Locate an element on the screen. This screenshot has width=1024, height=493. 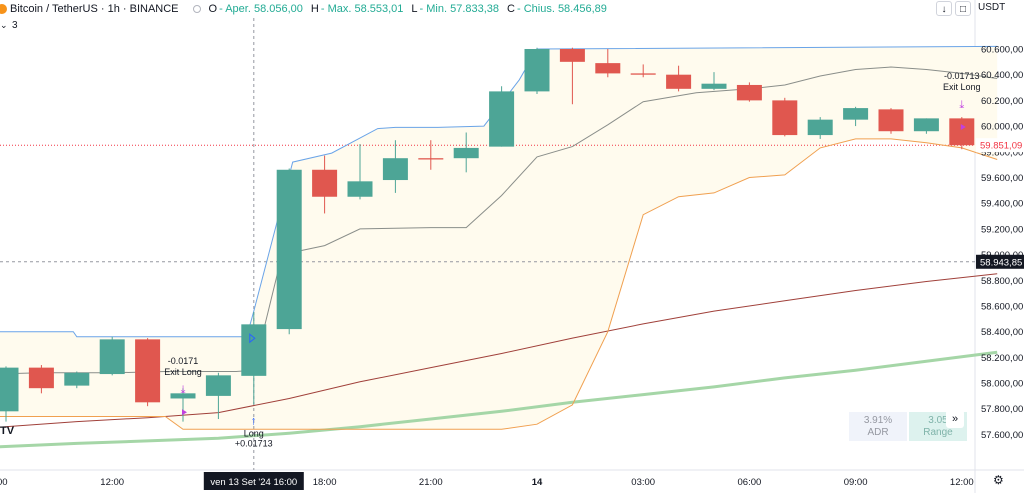
price-tick-label: 59.400,00 is located at coordinates (1002, 204).